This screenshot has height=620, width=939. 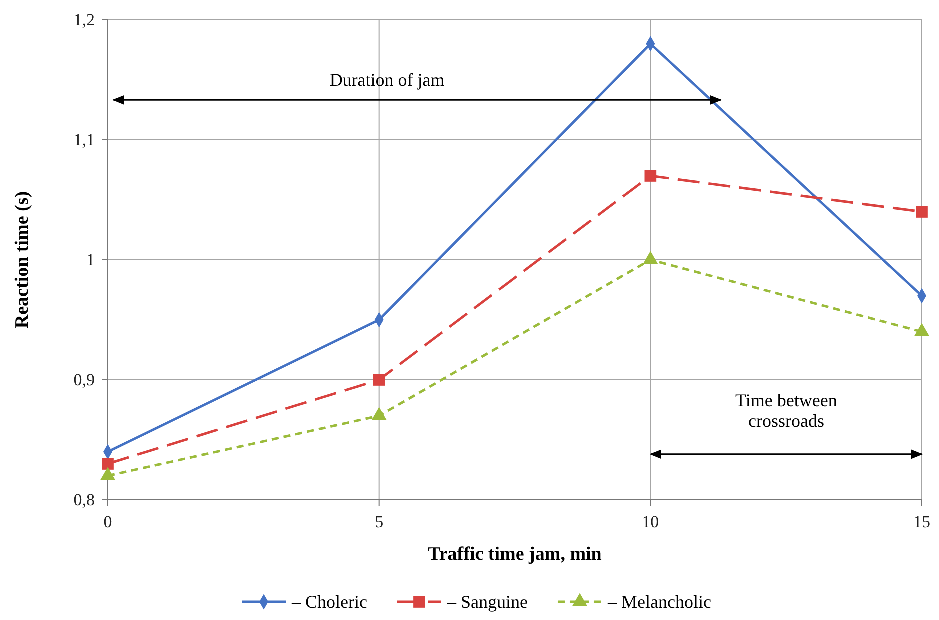 What do you see at coordinates (651, 522) in the screenshot?
I see `x-tick-label: 10` at bounding box center [651, 522].